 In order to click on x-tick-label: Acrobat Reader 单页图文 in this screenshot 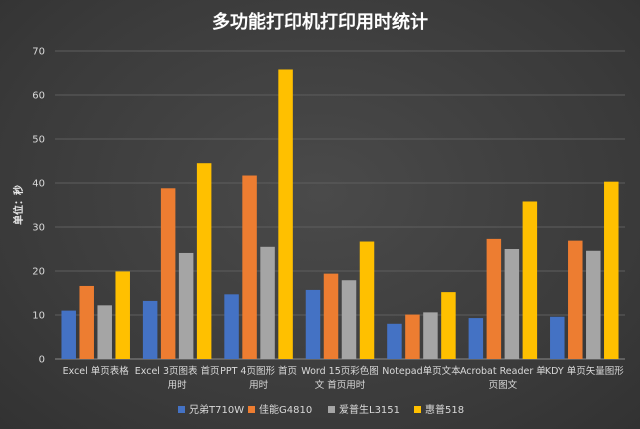, I will do `click(503, 378)`.